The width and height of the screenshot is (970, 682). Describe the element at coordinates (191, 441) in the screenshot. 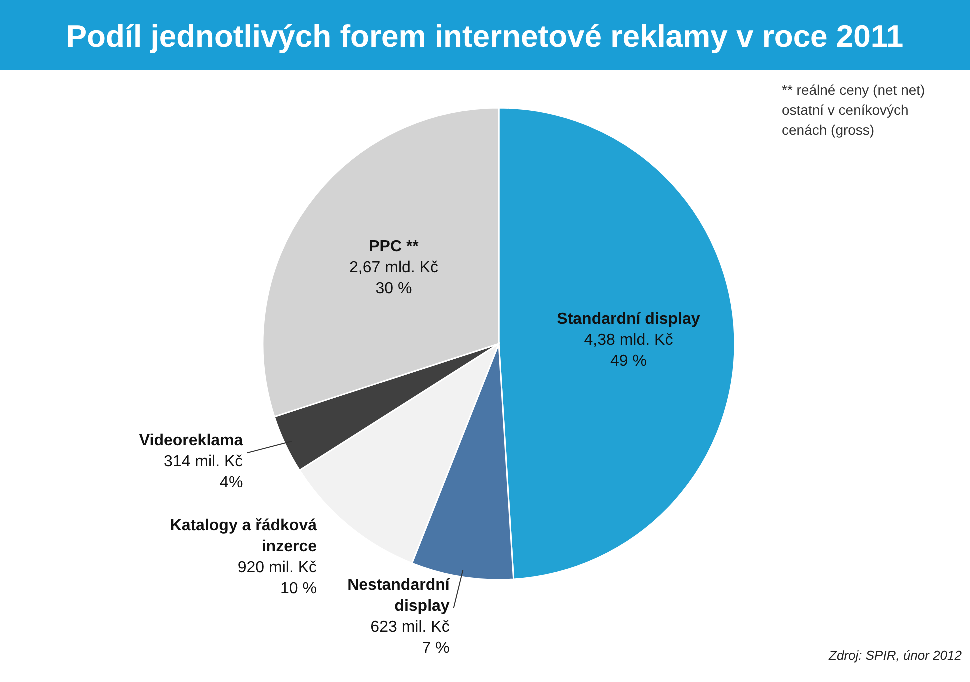

I see `slice-label: Videoreklama` at that location.